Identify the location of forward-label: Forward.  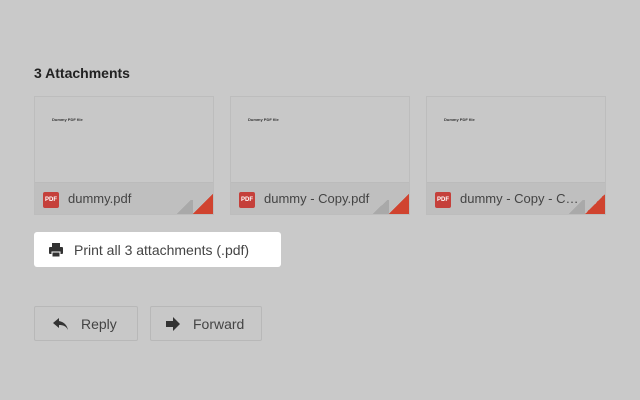
(219, 323).